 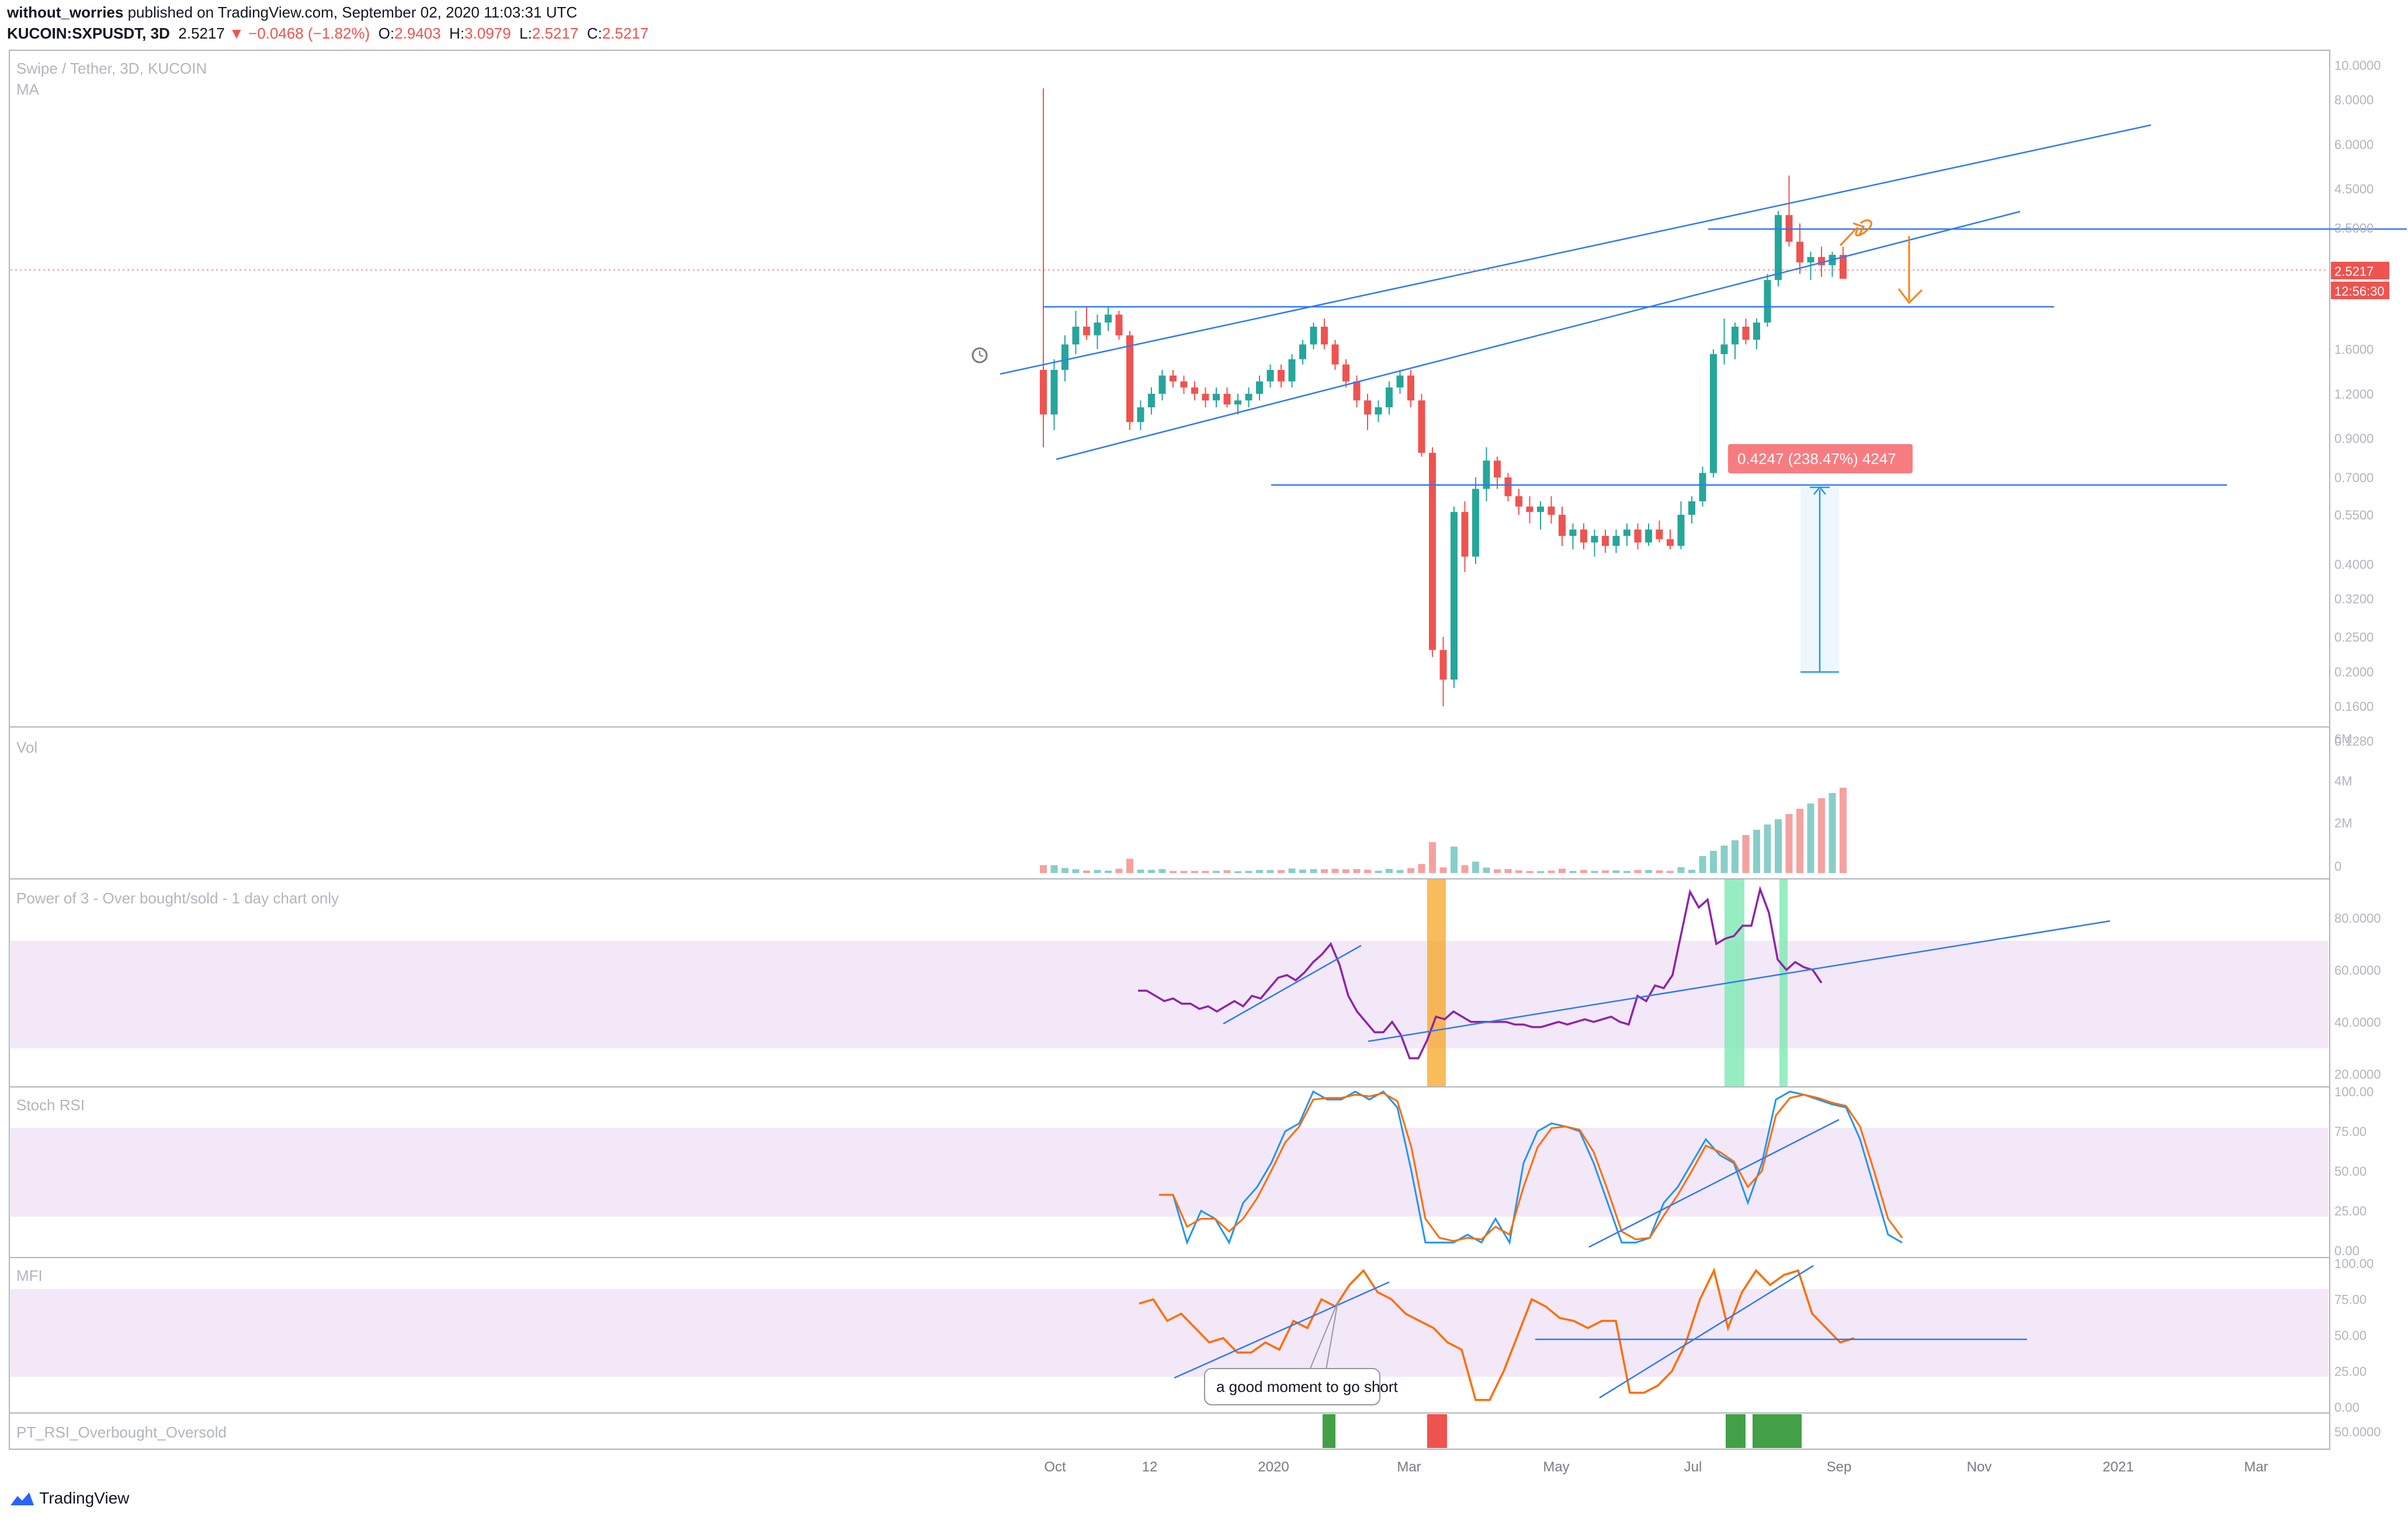 What do you see at coordinates (2354, 144) in the screenshot?
I see `price-tick-label: 6.0000` at bounding box center [2354, 144].